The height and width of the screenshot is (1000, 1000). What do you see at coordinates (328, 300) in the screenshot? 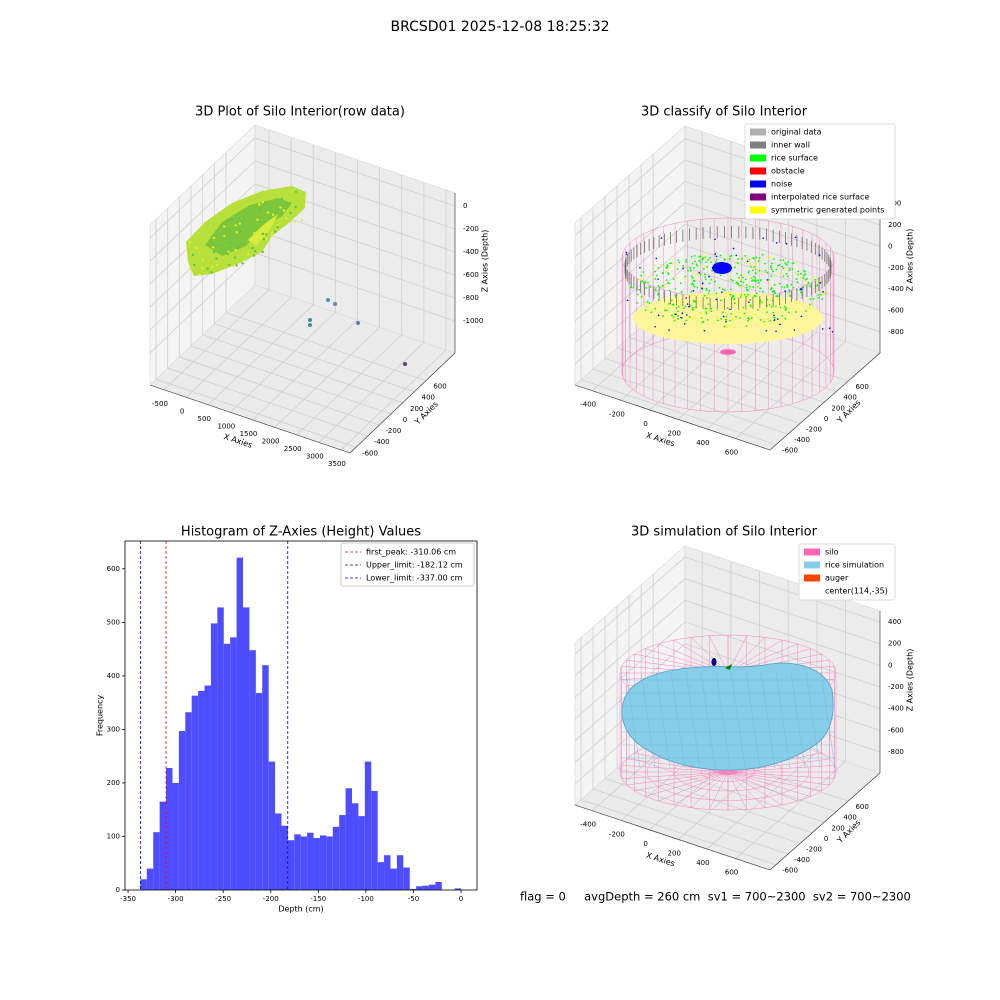
I see `outlier-dot` at bounding box center [328, 300].